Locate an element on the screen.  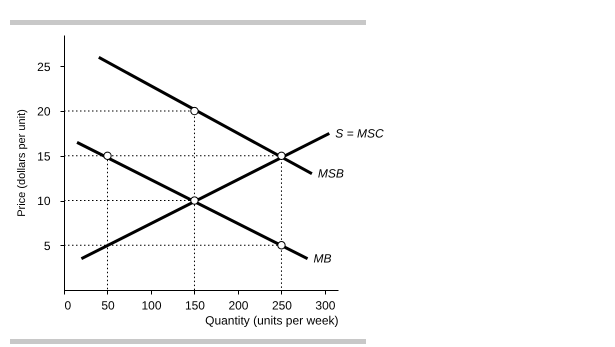
y-tick-label: 10 is located at coordinates (44, 201).